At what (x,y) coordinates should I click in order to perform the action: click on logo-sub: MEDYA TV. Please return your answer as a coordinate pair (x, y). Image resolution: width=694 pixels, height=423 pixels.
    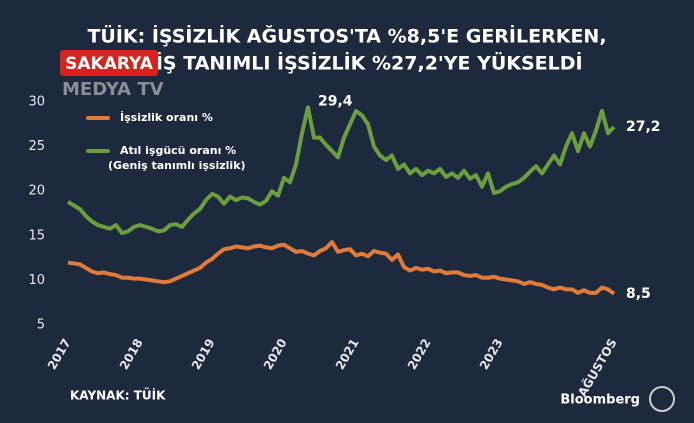
    Looking at the image, I should click on (113, 89).